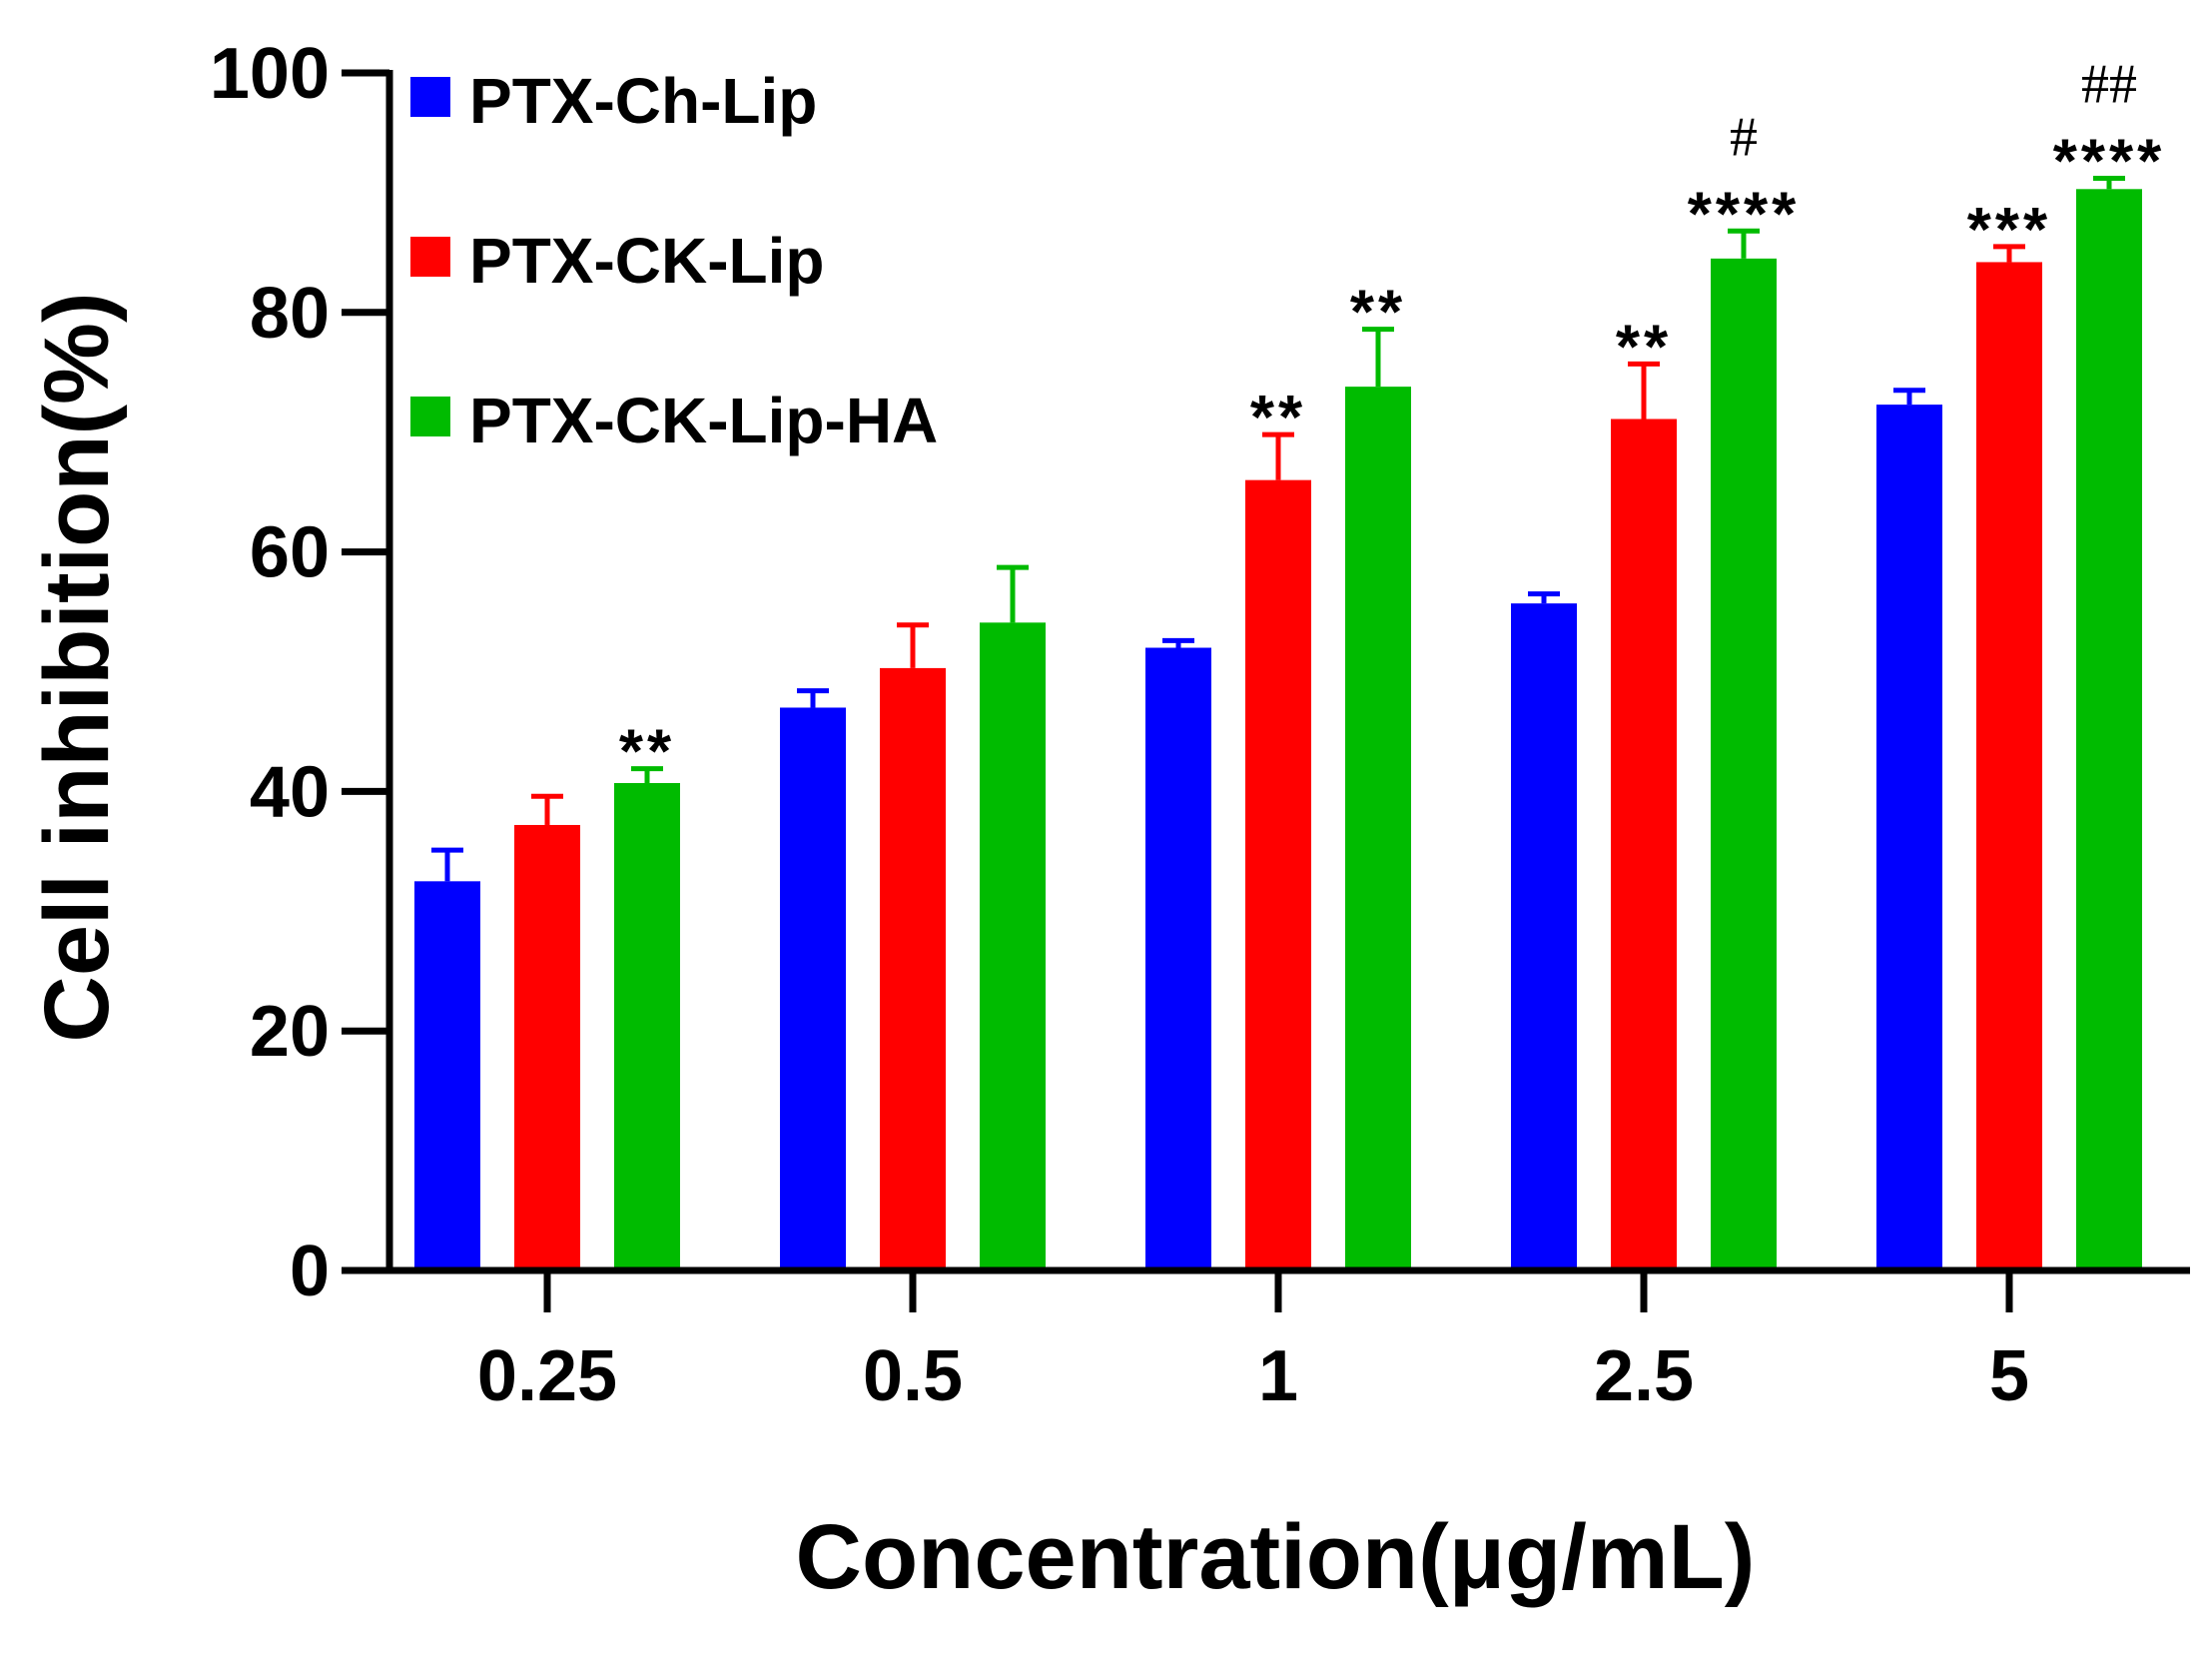 The image size is (2212, 1668). I want to click on x-tick-label-1: 1, so click(1278, 1376).